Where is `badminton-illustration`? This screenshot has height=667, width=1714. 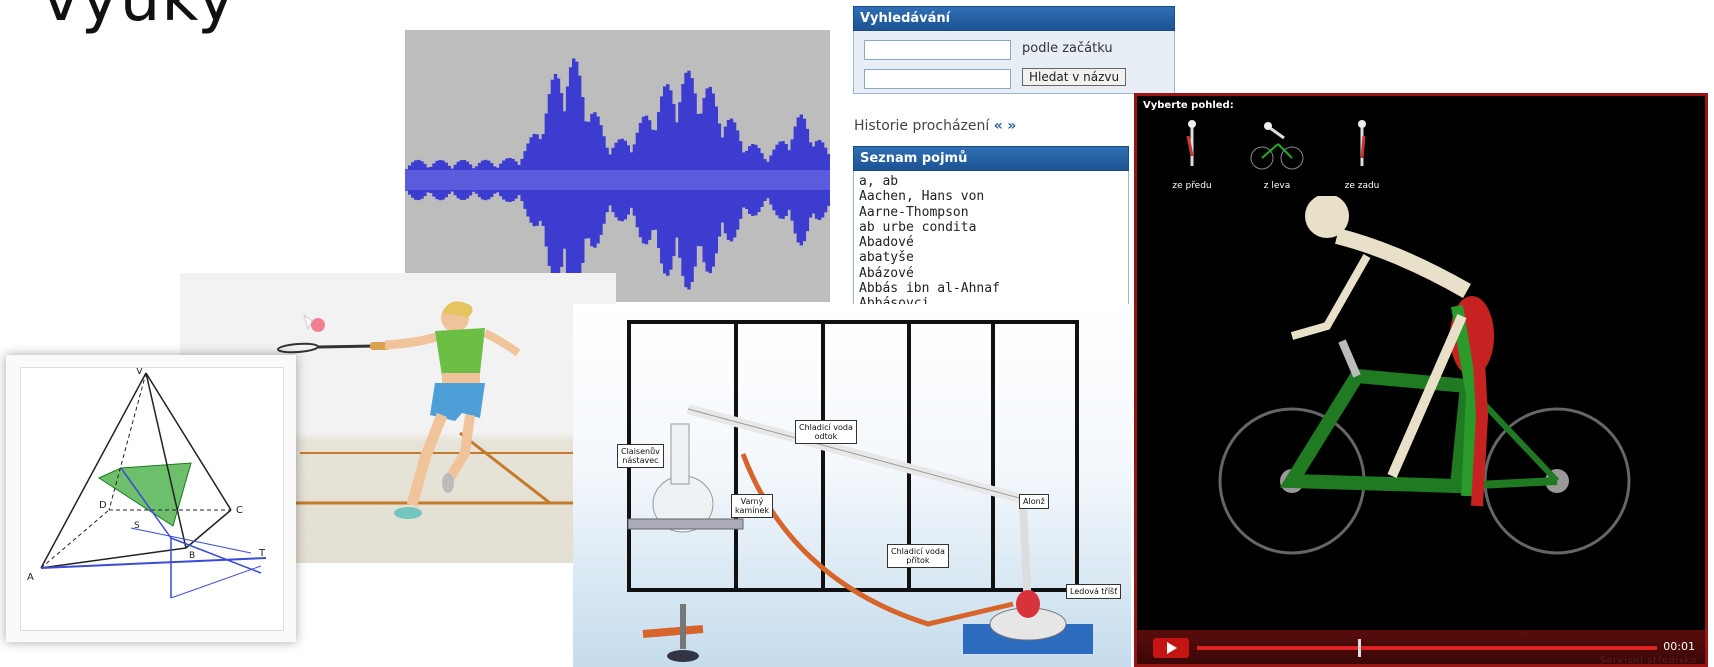
badminton-illustration is located at coordinates (398, 410).